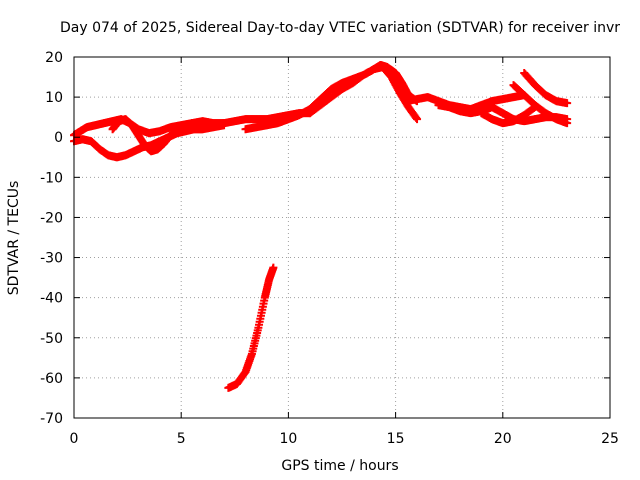 This screenshot has height=480, width=640. I want to click on series-track-i, so click(540, 104).